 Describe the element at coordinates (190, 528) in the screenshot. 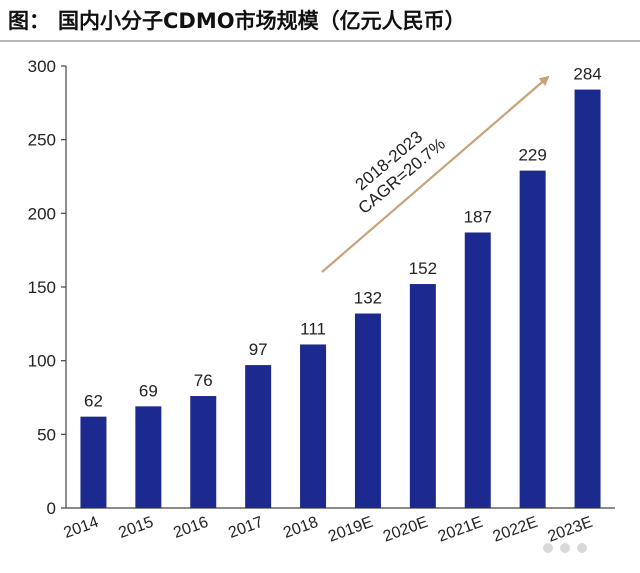

I see `x-tick-label-2016: 2016` at that location.